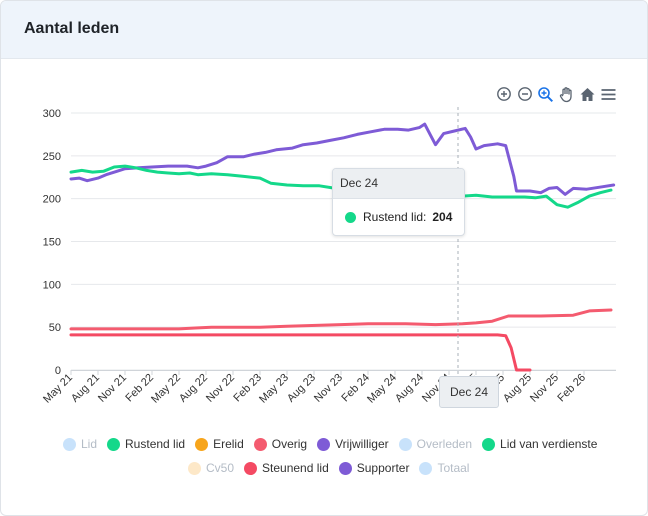 This screenshot has height=516, width=648. I want to click on y-tick-label: 250, so click(52, 157).